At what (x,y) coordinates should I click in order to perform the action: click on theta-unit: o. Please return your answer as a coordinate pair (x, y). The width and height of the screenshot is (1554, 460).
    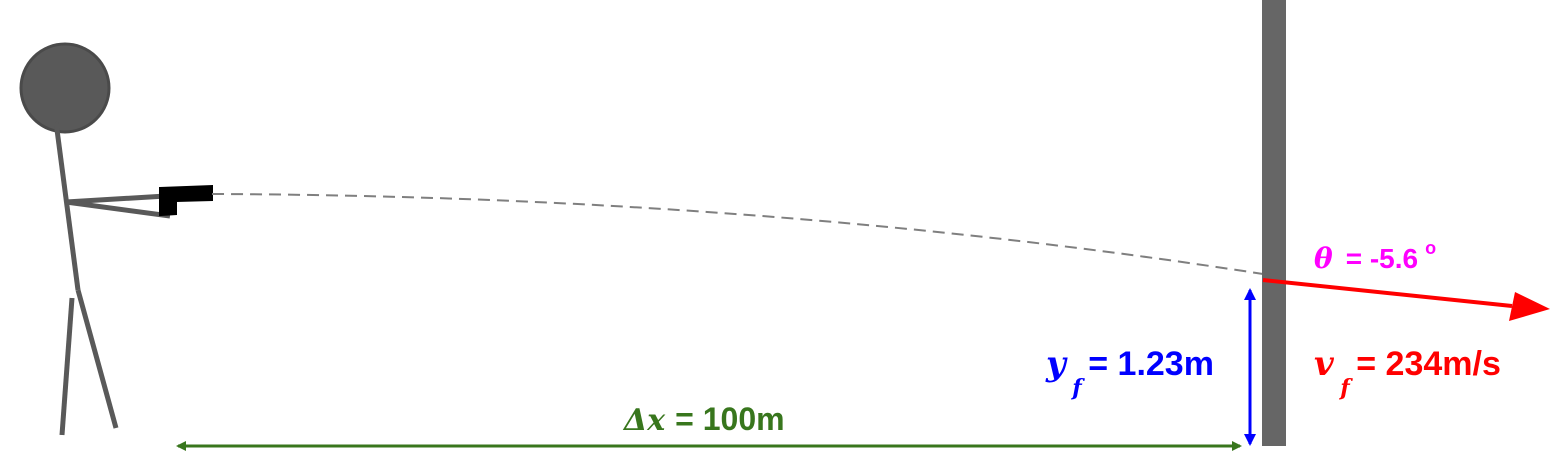
    Looking at the image, I should click on (1430, 248).